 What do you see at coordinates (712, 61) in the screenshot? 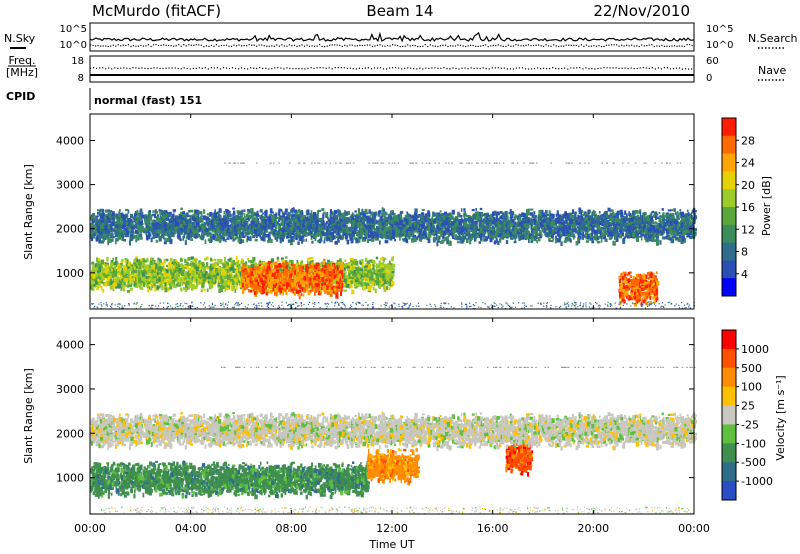
I see `freq-tick-high-right: 60` at bounding box center [712, 61].